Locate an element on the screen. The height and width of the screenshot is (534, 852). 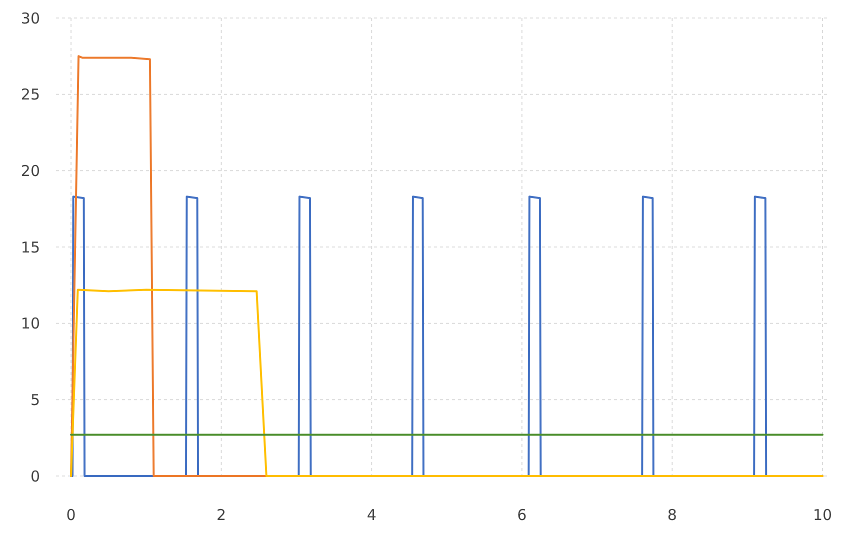
x-tick-label: 10 is located at coordinates (822, 515).